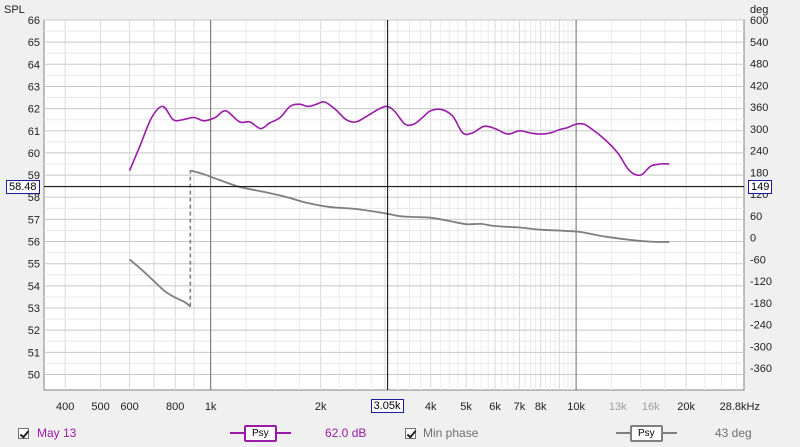  I want to click on spl-tick-label: 60, so click(34, 154).